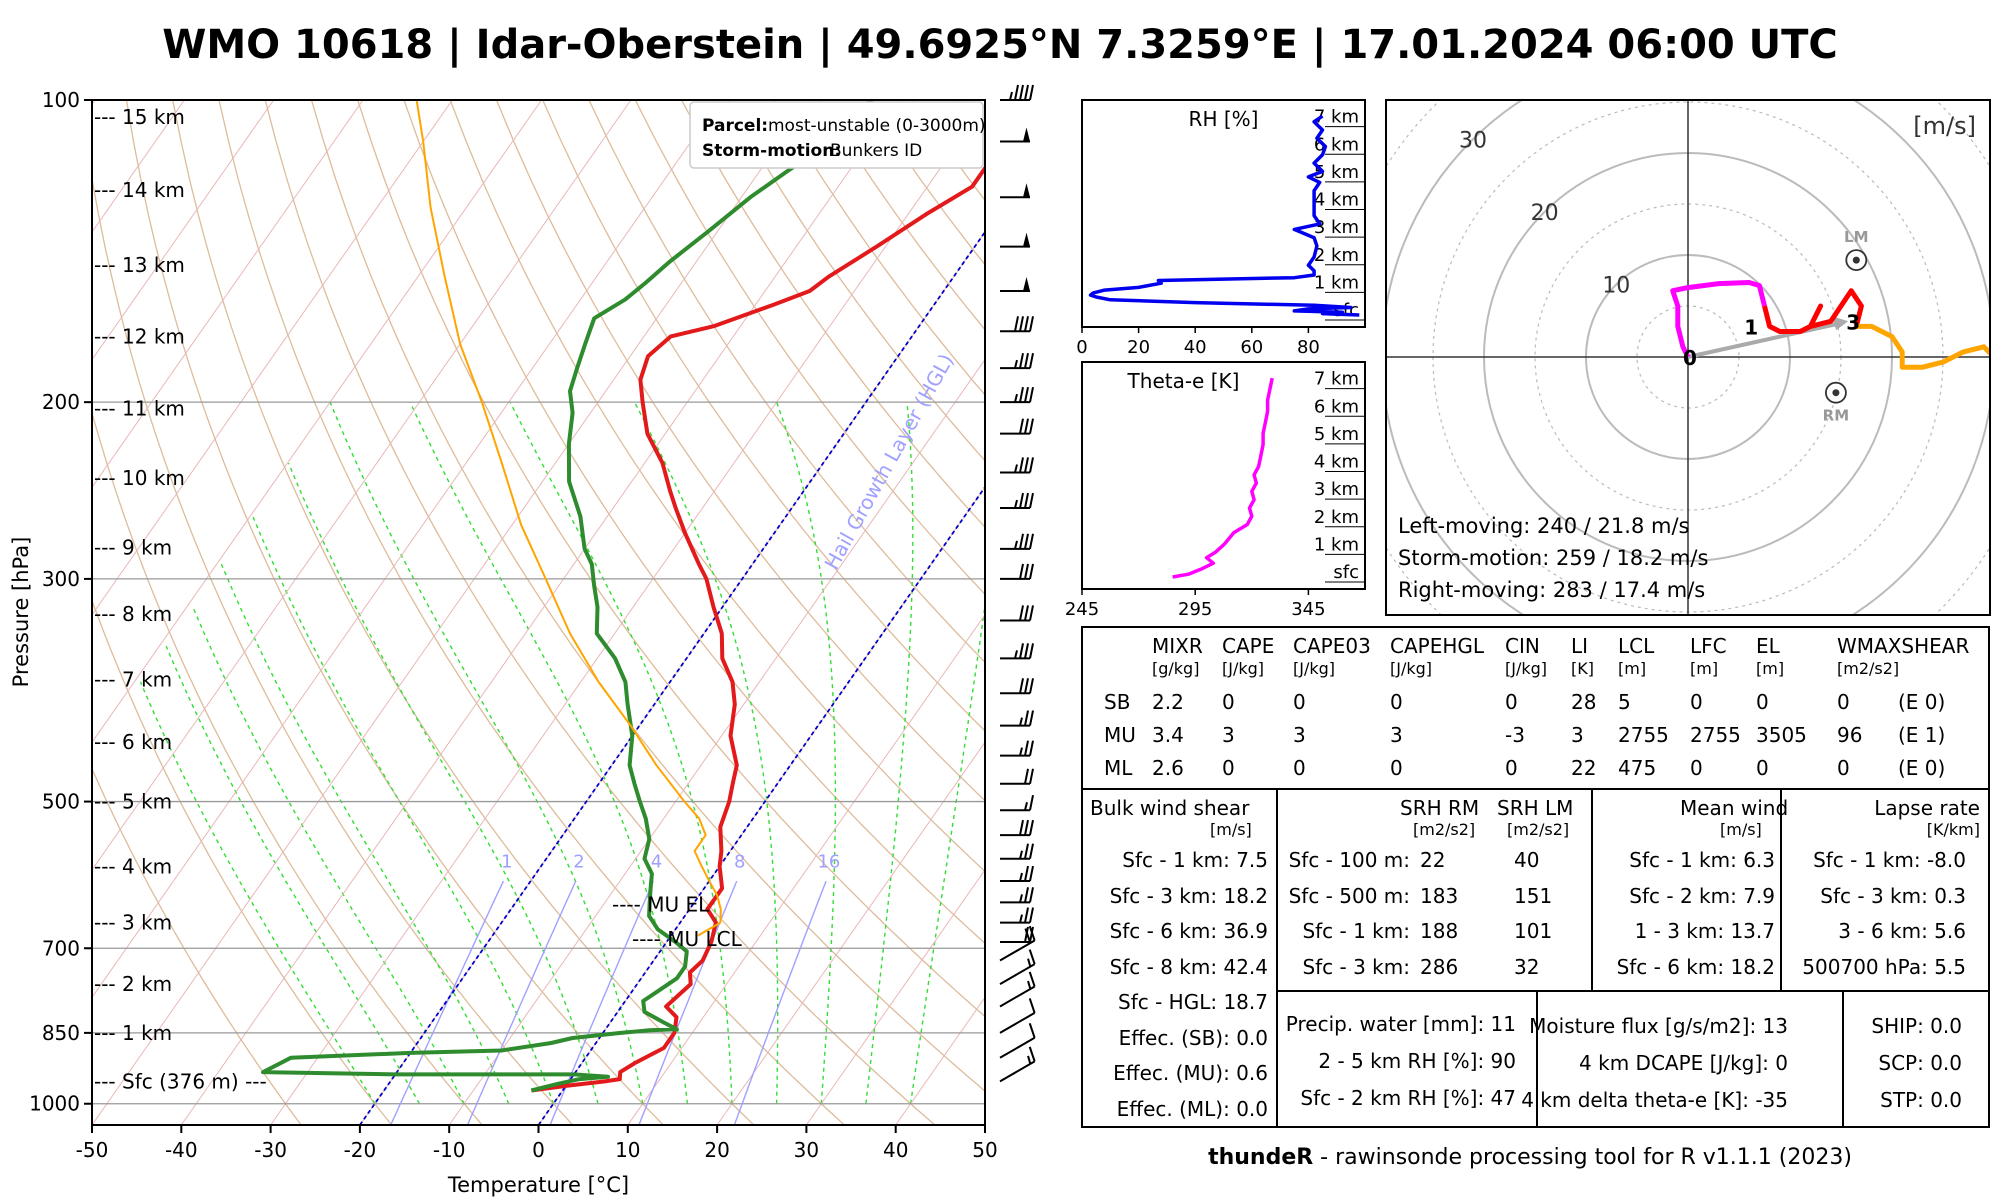 The image size is (2000, 1200). I want to click on table-cell: (E 1), so click(1922, 735).